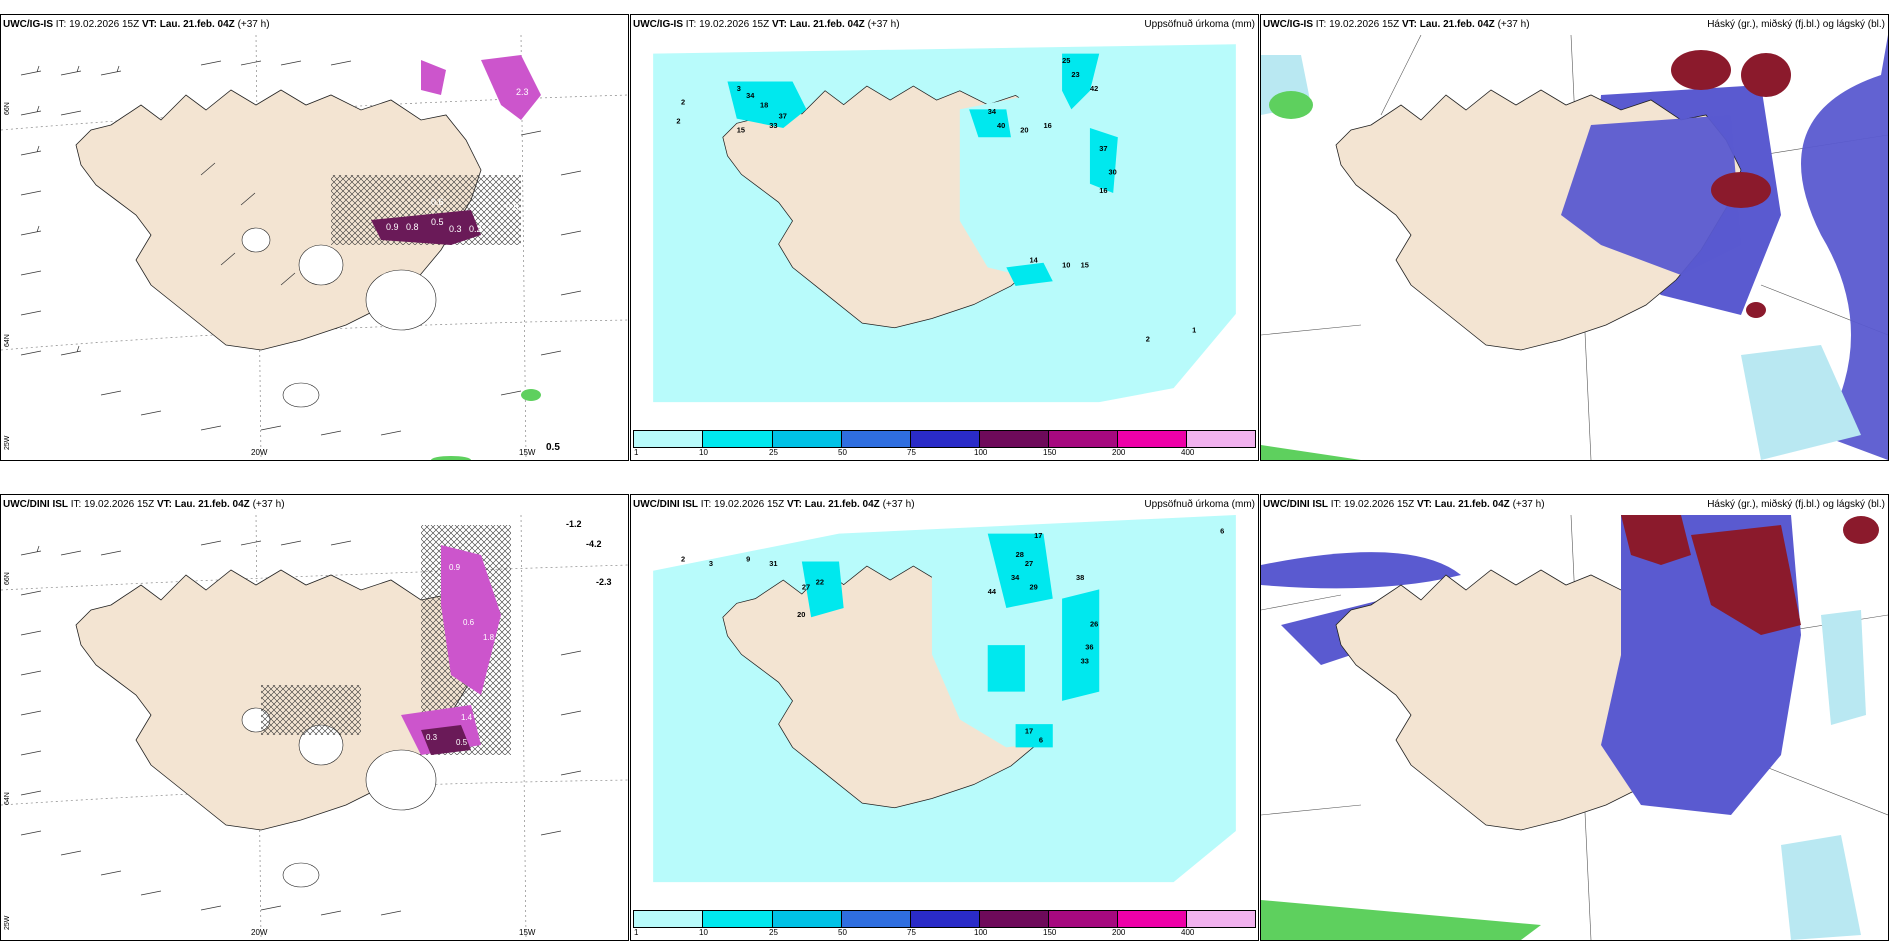 This screenshot has width=1900, height=950. Describe the element at coordinates (703, 452) in the screenshot. I see `colorbar-tick: 10` at that location.